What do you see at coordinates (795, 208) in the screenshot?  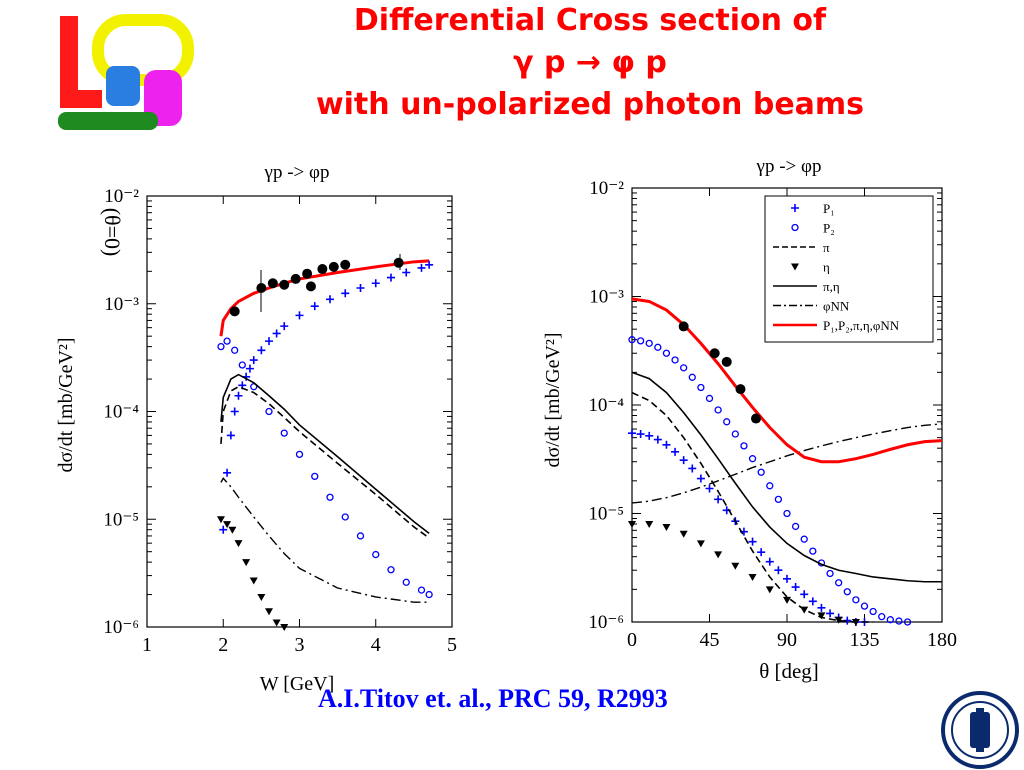 I see `legend-swatch-plus` at bounding box center [795, 208].